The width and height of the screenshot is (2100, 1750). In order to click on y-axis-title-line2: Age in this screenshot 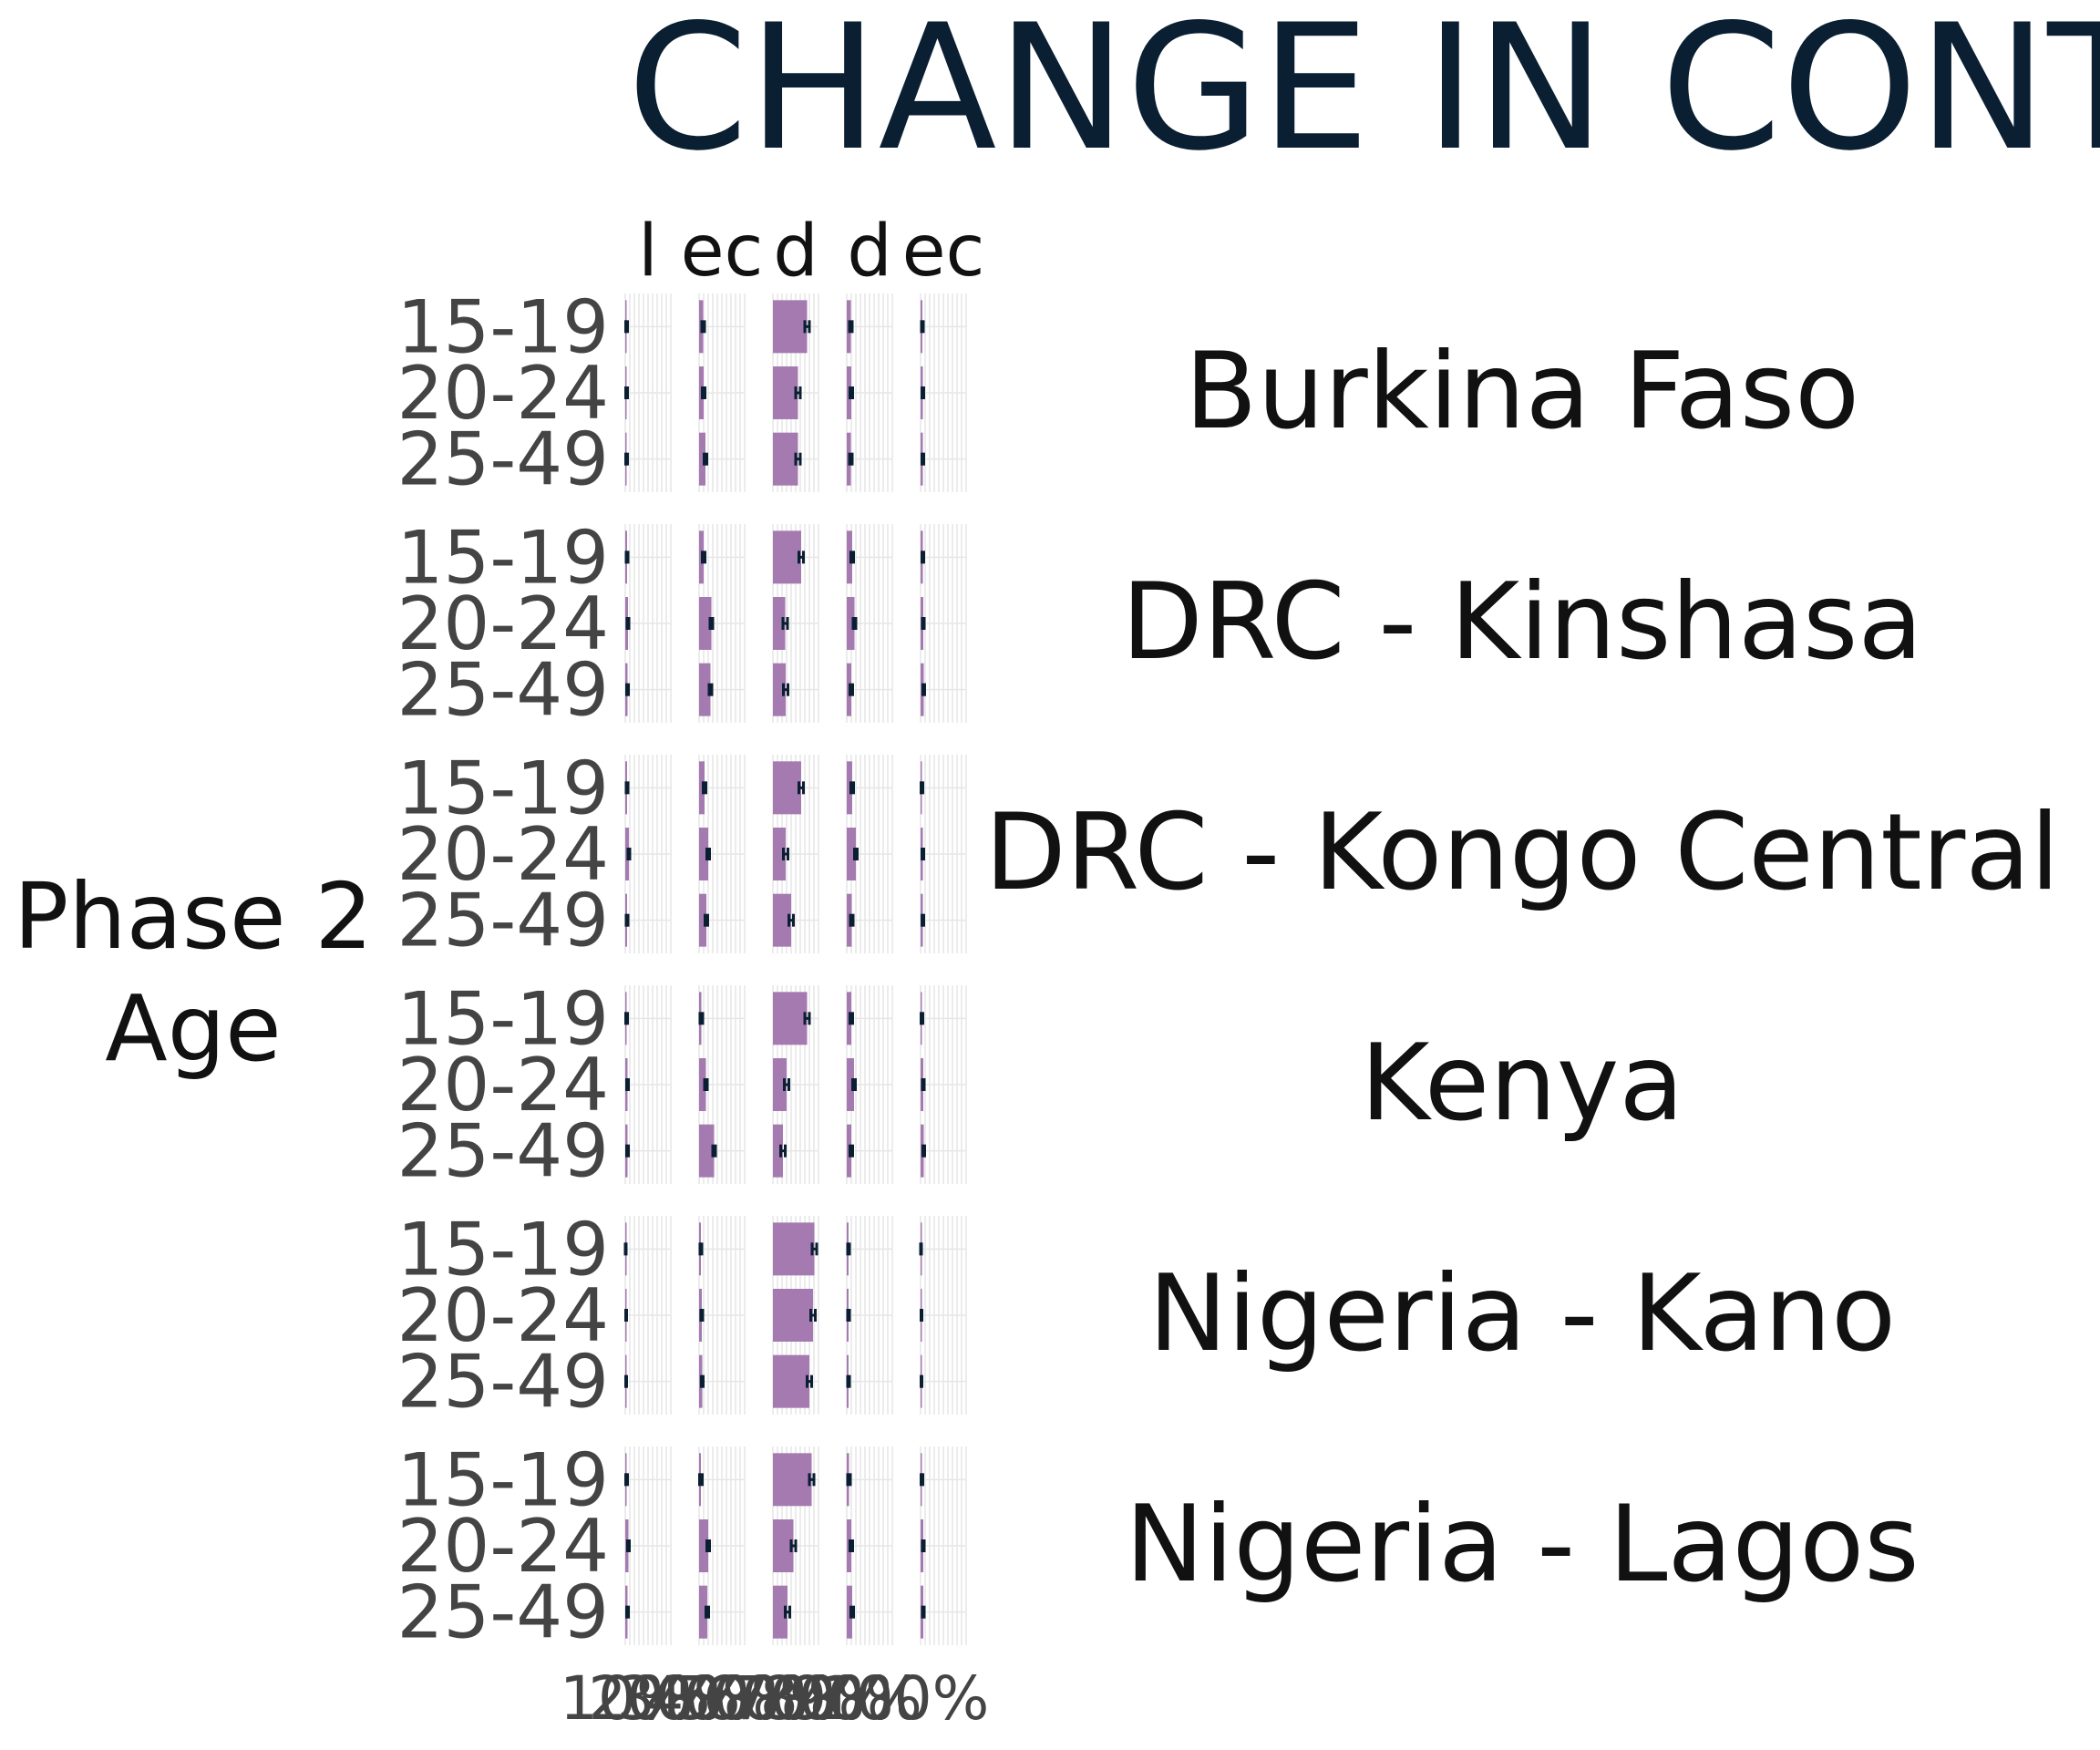, I will do `click(193, 1028)`.